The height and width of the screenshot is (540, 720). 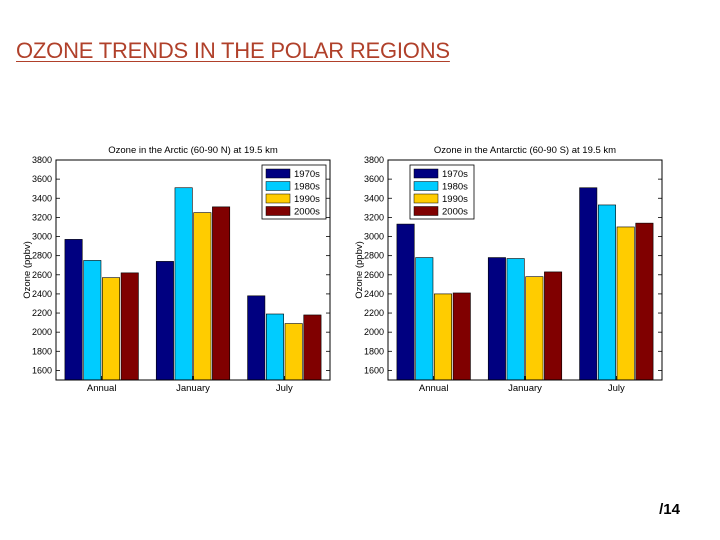 What do you see at coordinates (193, 150) in the screenshot?
I see `chart-title: Ozone in the Arctic (60-90 N) at 19.5 km` at bounding box center [193, 150].